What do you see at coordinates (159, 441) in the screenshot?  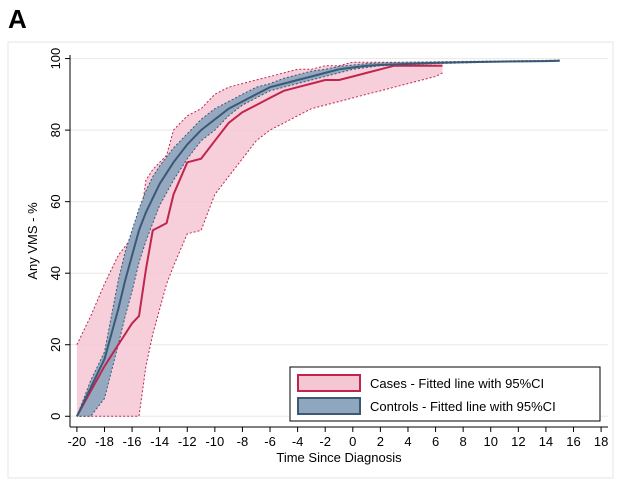 I see `x-tick-label: -14` at bounding box center [159, 441].